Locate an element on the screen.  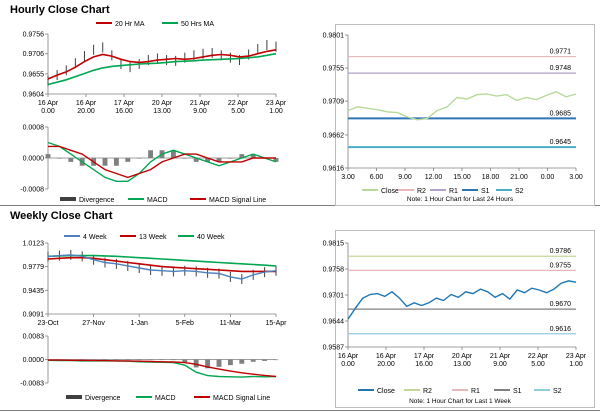
weekly-price-y-tick-label: 0.9779 is located at coordinates (34, 267).